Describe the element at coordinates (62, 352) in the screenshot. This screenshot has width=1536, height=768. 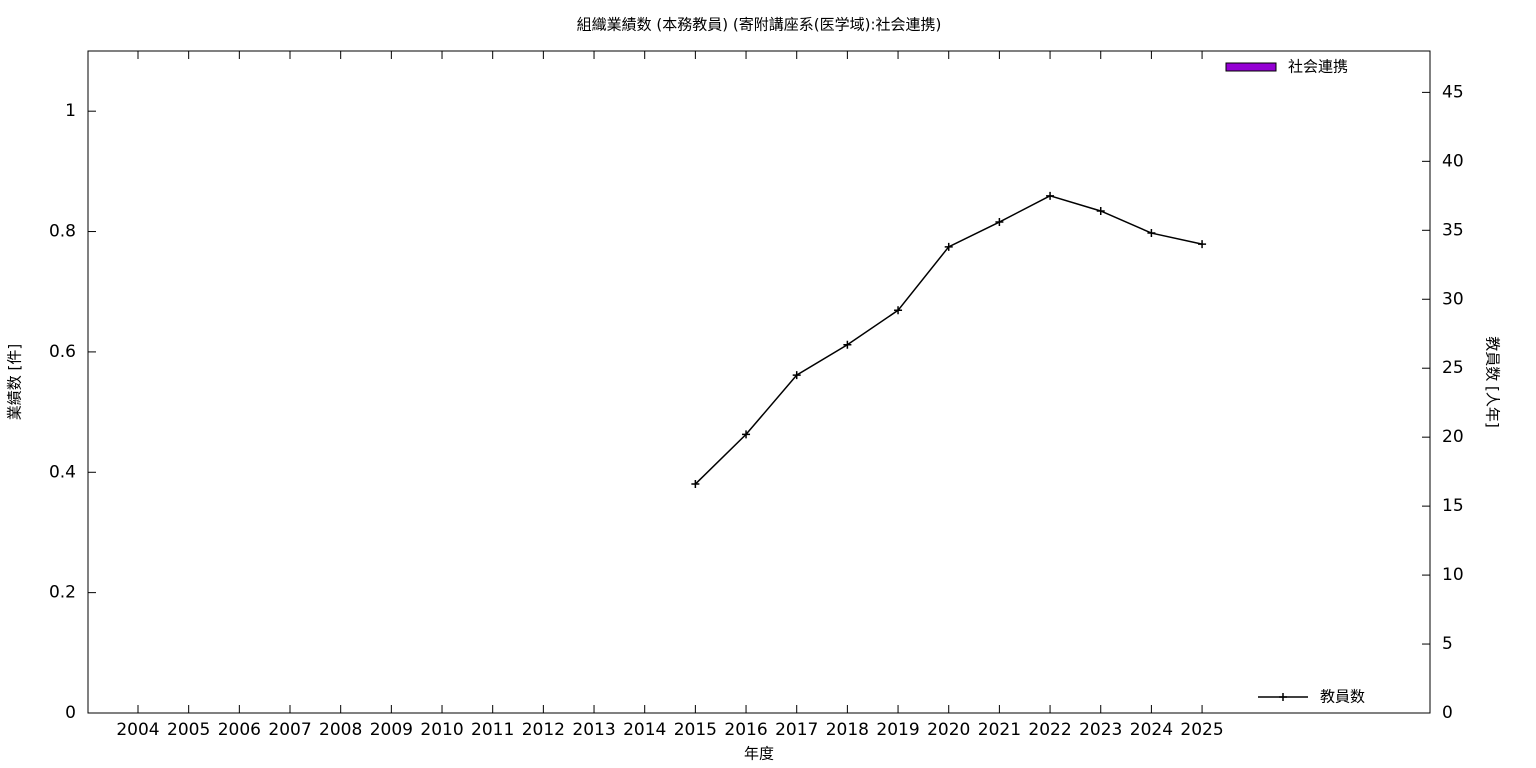
I see `y-tick-label: 0.6` at that location.